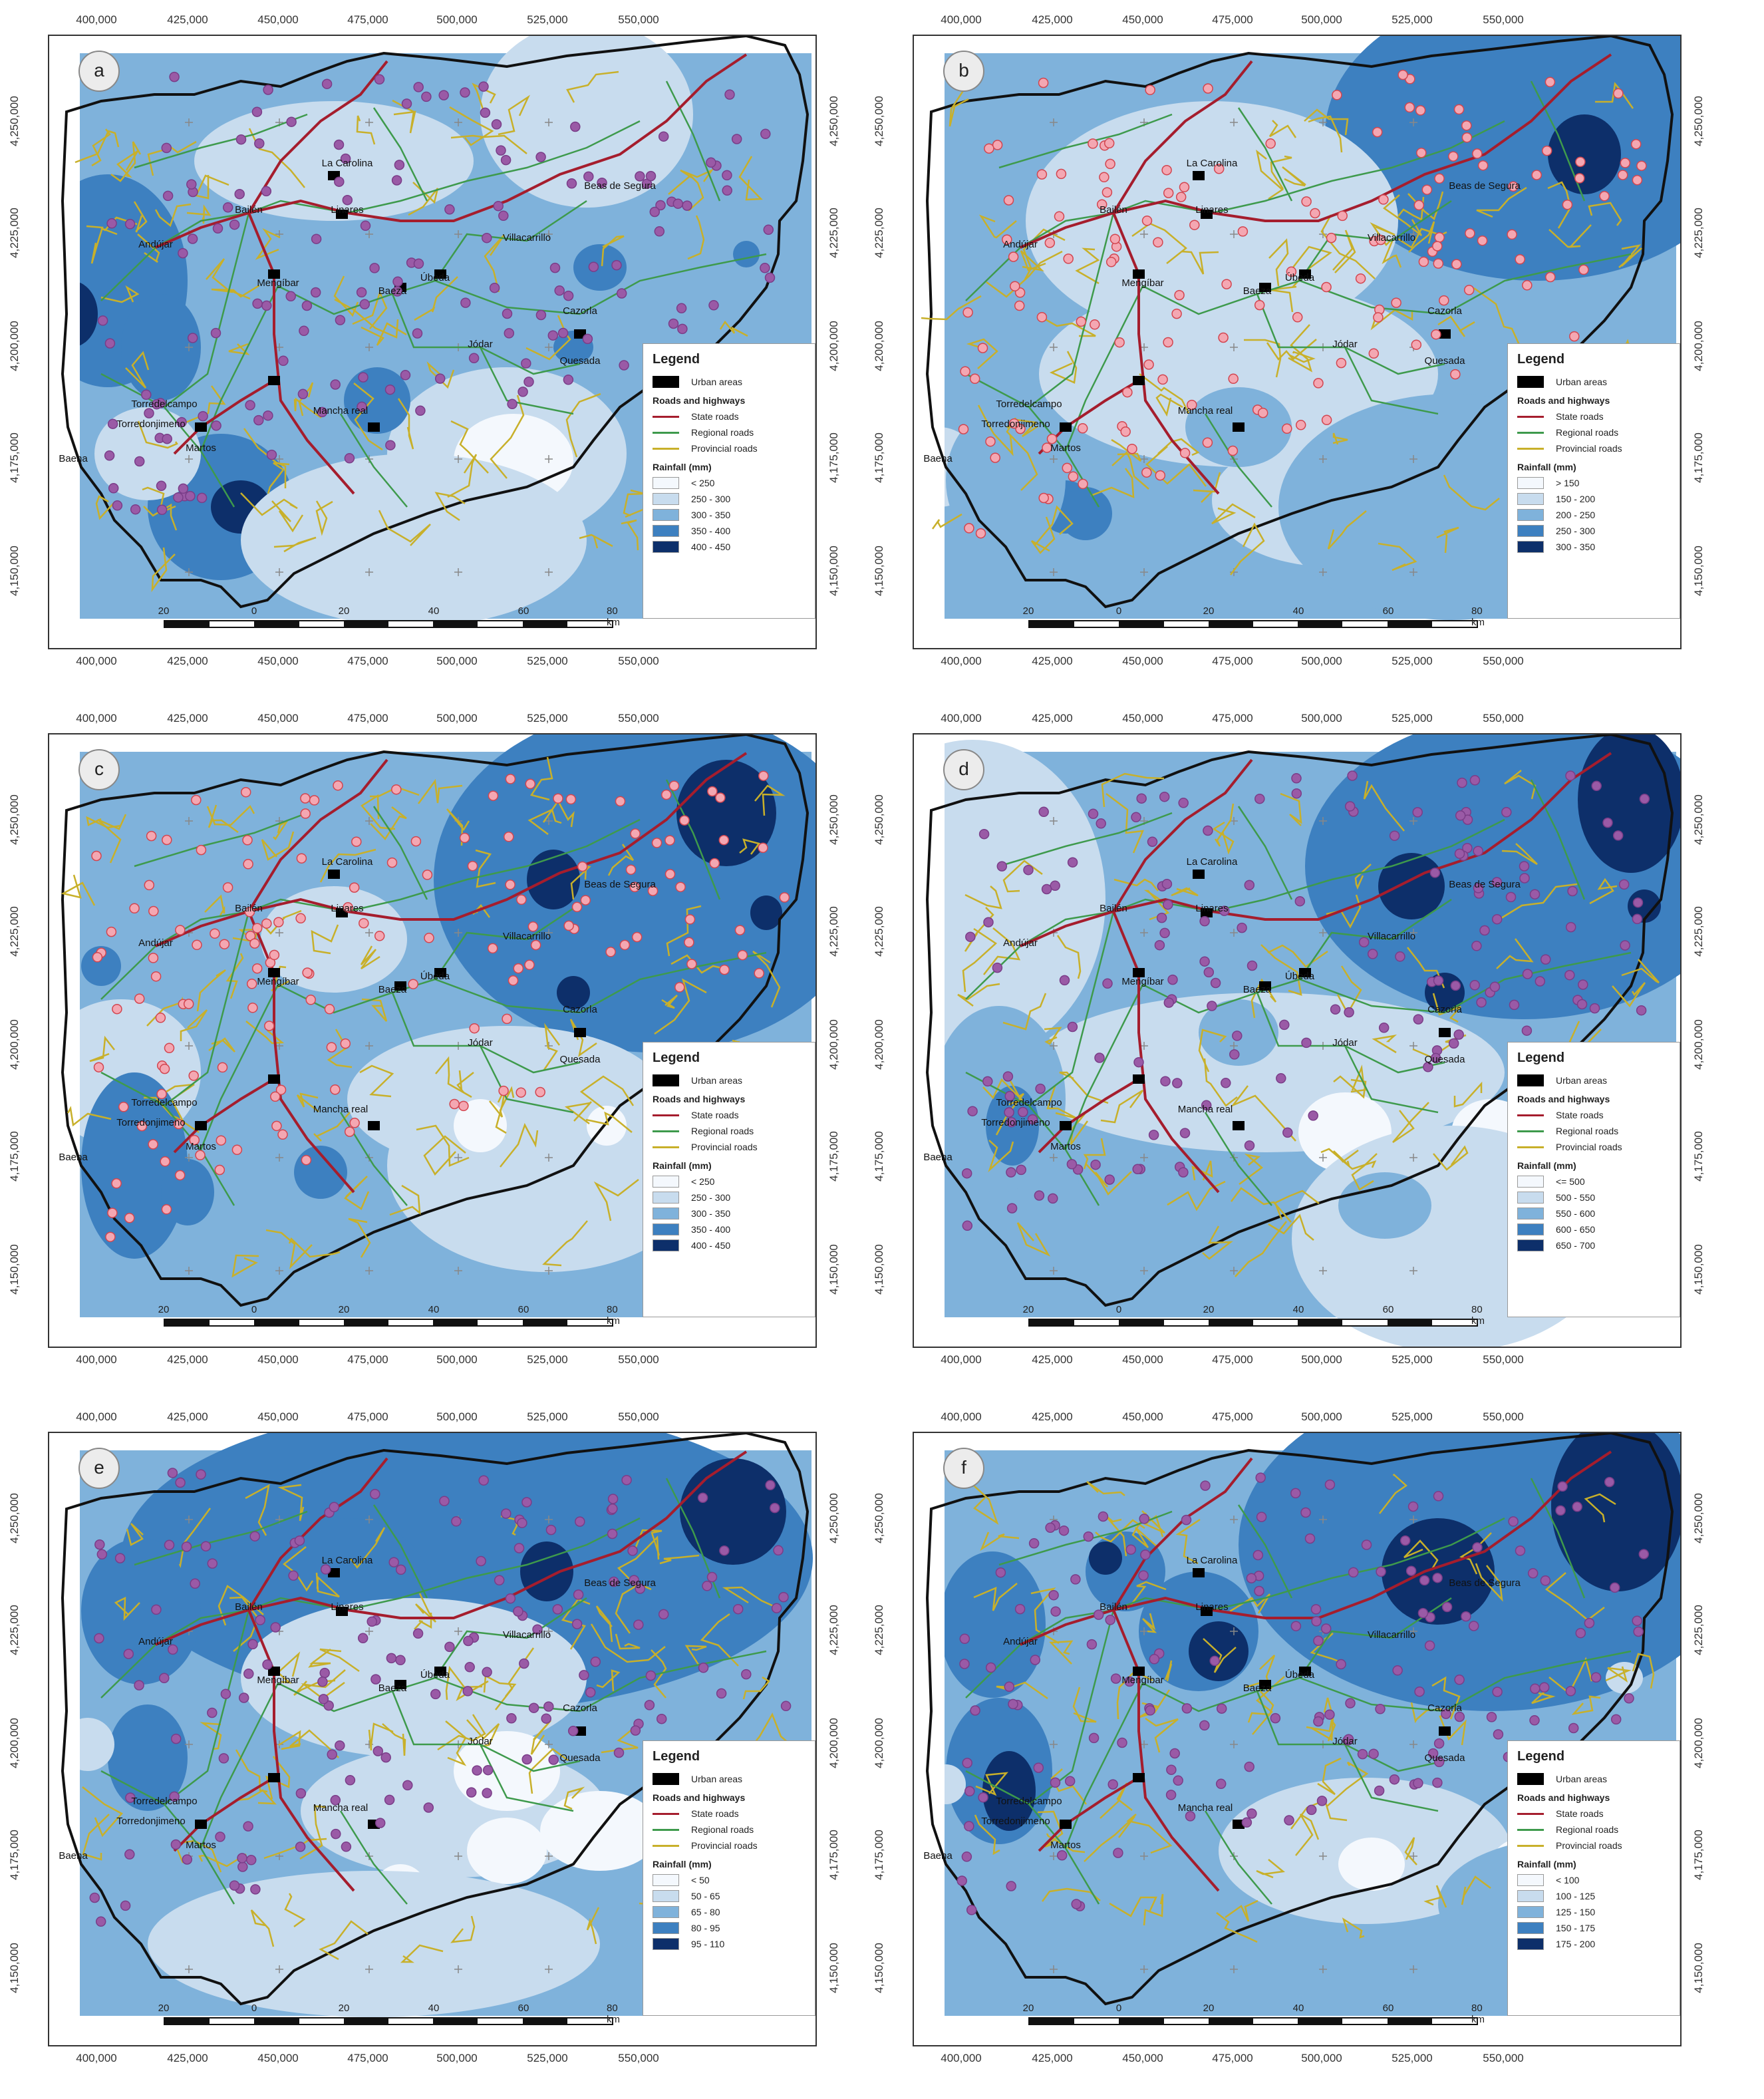  What do you see at coordinates (1568, 483) in the screenshot?
I see `rainfall-class-label: > 150` at bounding box center [1568, 483].